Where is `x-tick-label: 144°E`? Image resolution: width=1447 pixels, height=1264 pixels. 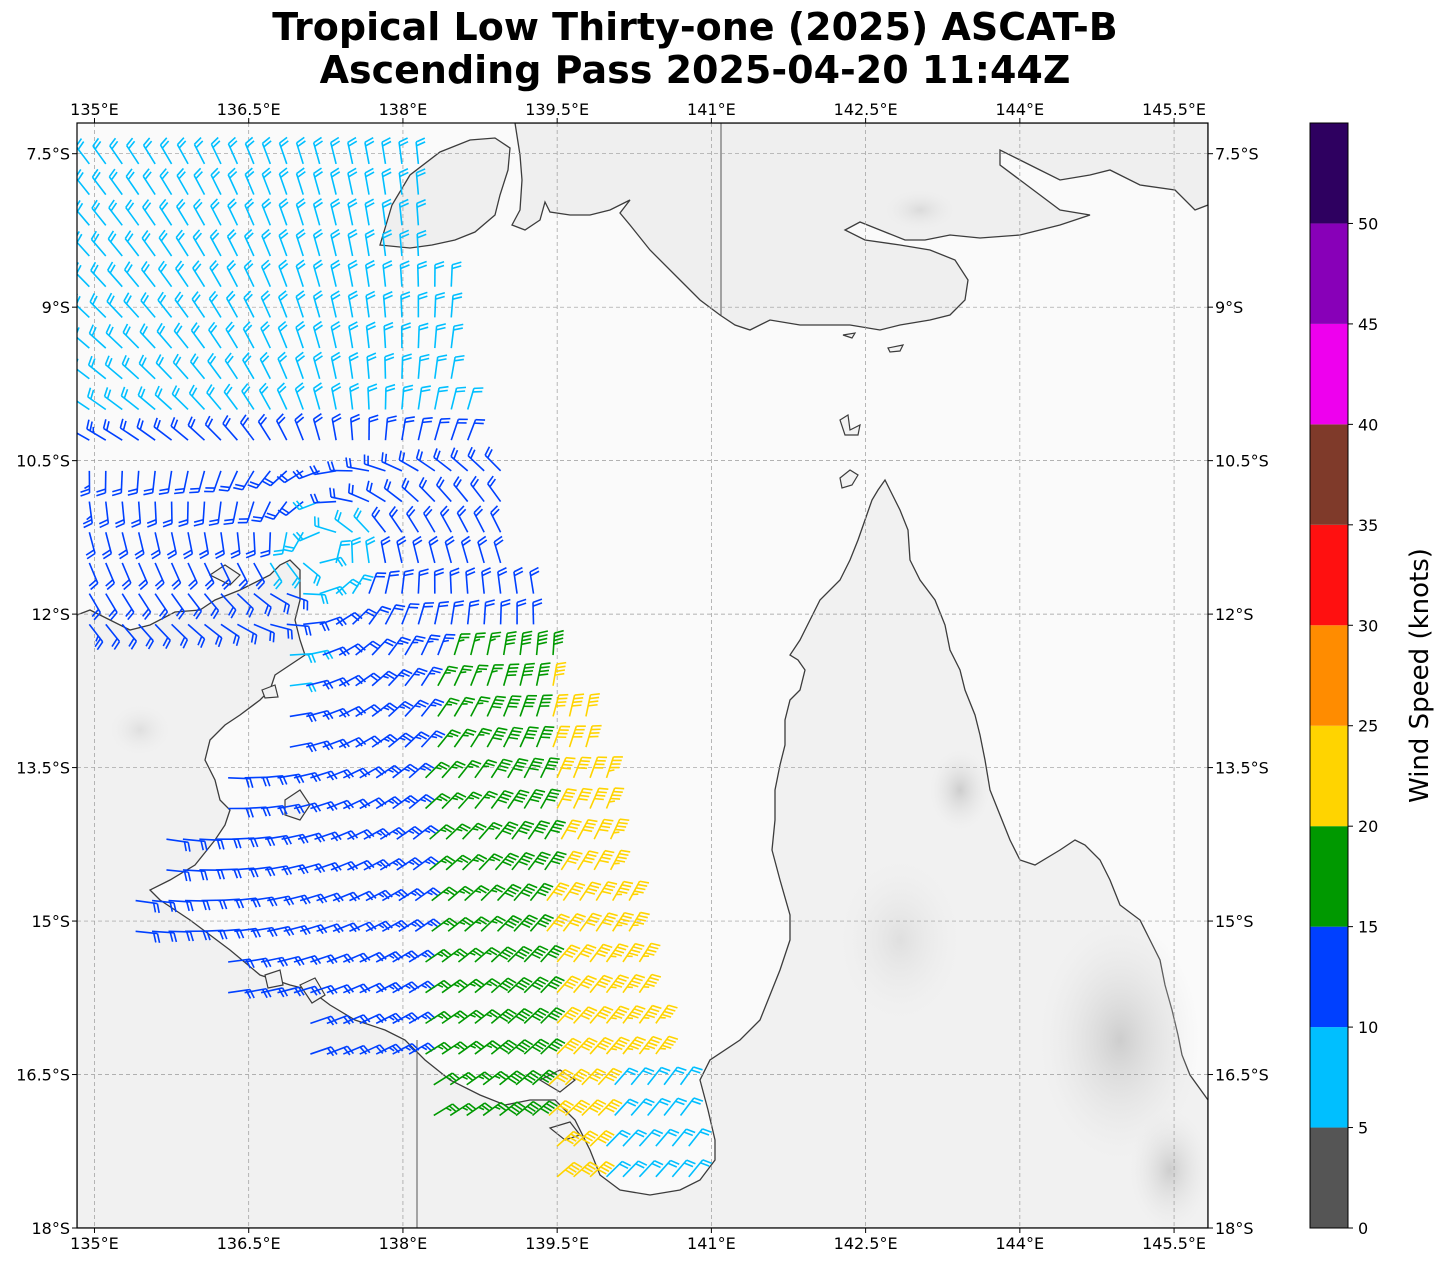 x-tick-label: 144°E is located at coordinates (1020, 109).